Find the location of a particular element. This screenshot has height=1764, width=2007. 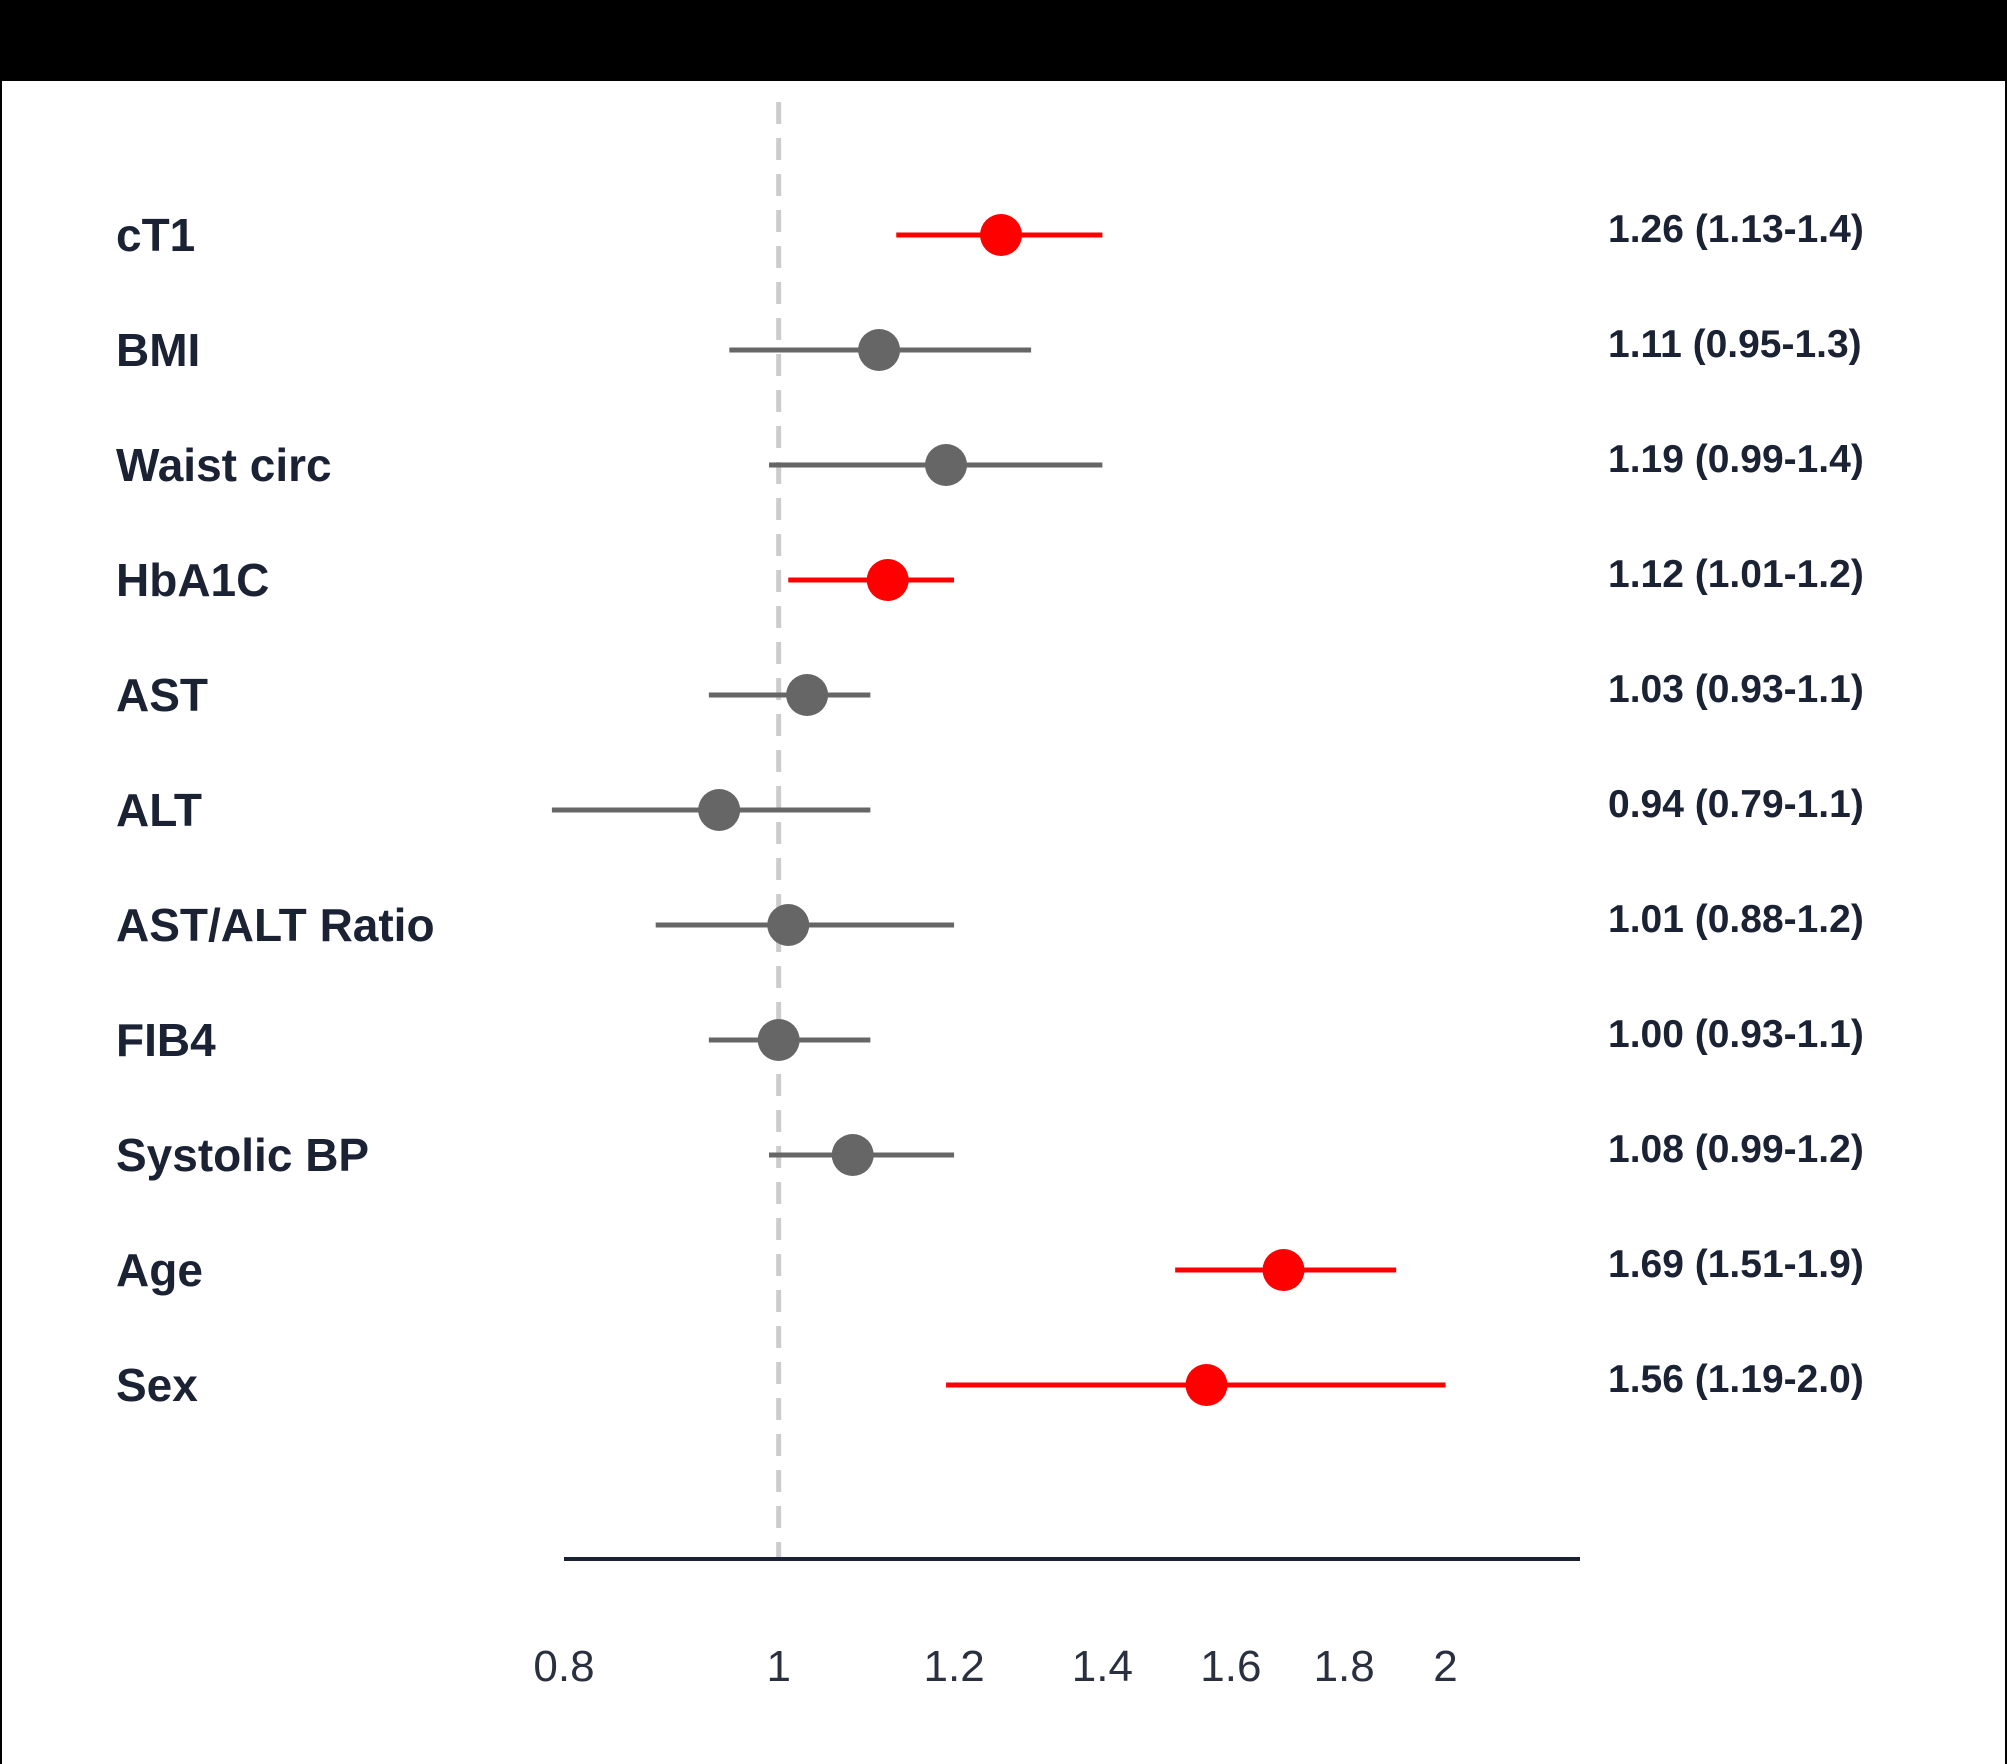

x-tick-label: 2 is located at coordinates (1445, 1666).